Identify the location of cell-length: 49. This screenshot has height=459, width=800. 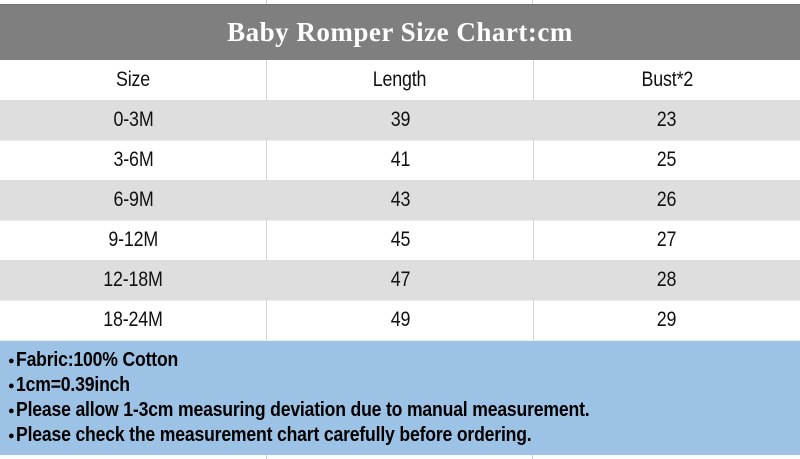
(400, 320).